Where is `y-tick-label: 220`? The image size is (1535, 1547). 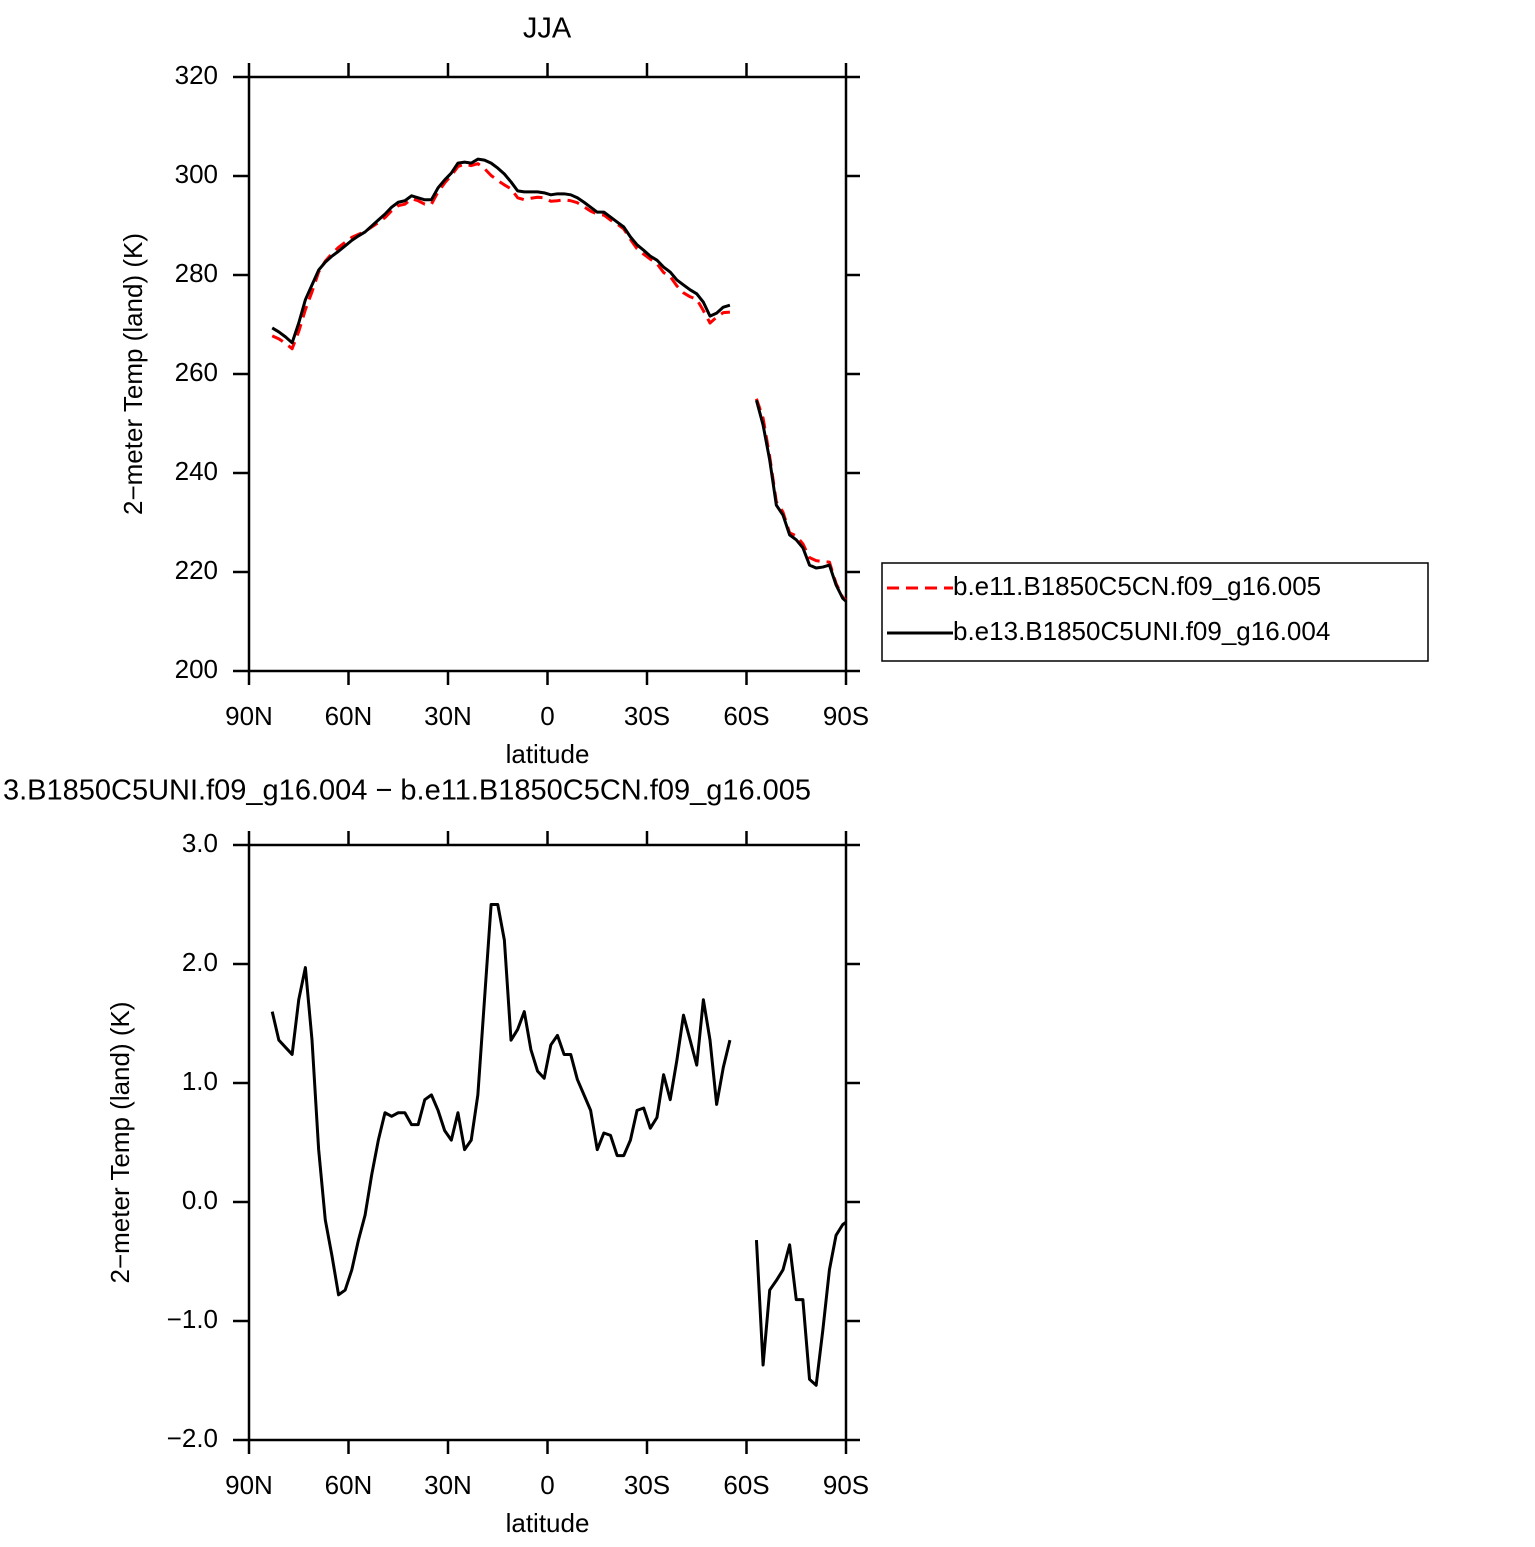
y-tick-label: 220 is located at coordinates (196, 570).